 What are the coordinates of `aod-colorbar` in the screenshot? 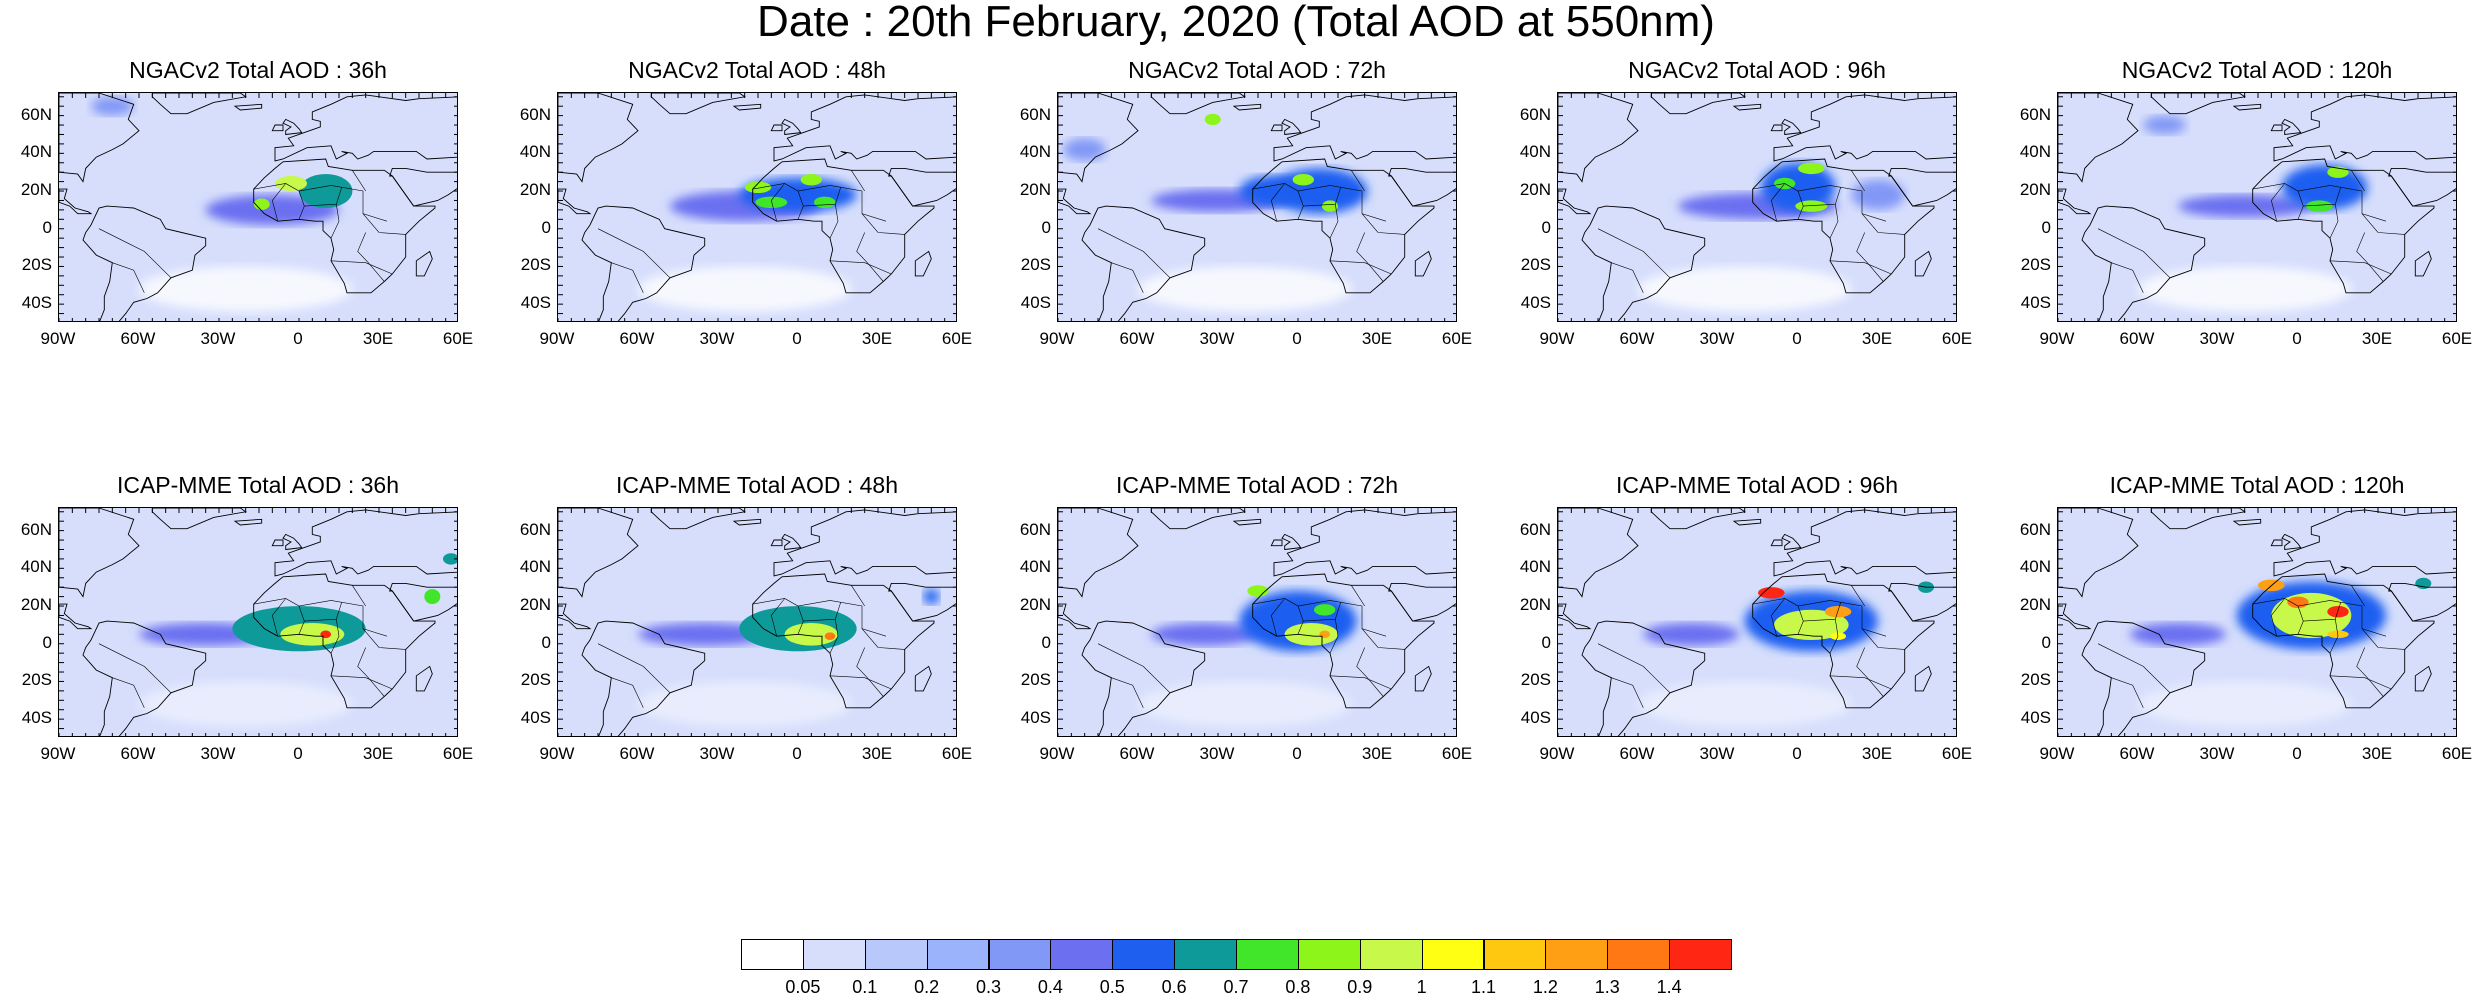 It's located at (1236, 954).